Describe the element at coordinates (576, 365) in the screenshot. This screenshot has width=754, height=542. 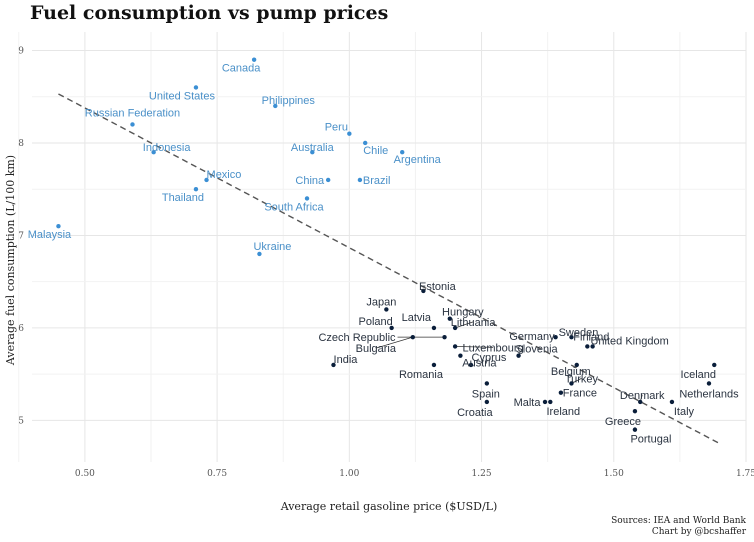
I see `point-belgium` at that location.